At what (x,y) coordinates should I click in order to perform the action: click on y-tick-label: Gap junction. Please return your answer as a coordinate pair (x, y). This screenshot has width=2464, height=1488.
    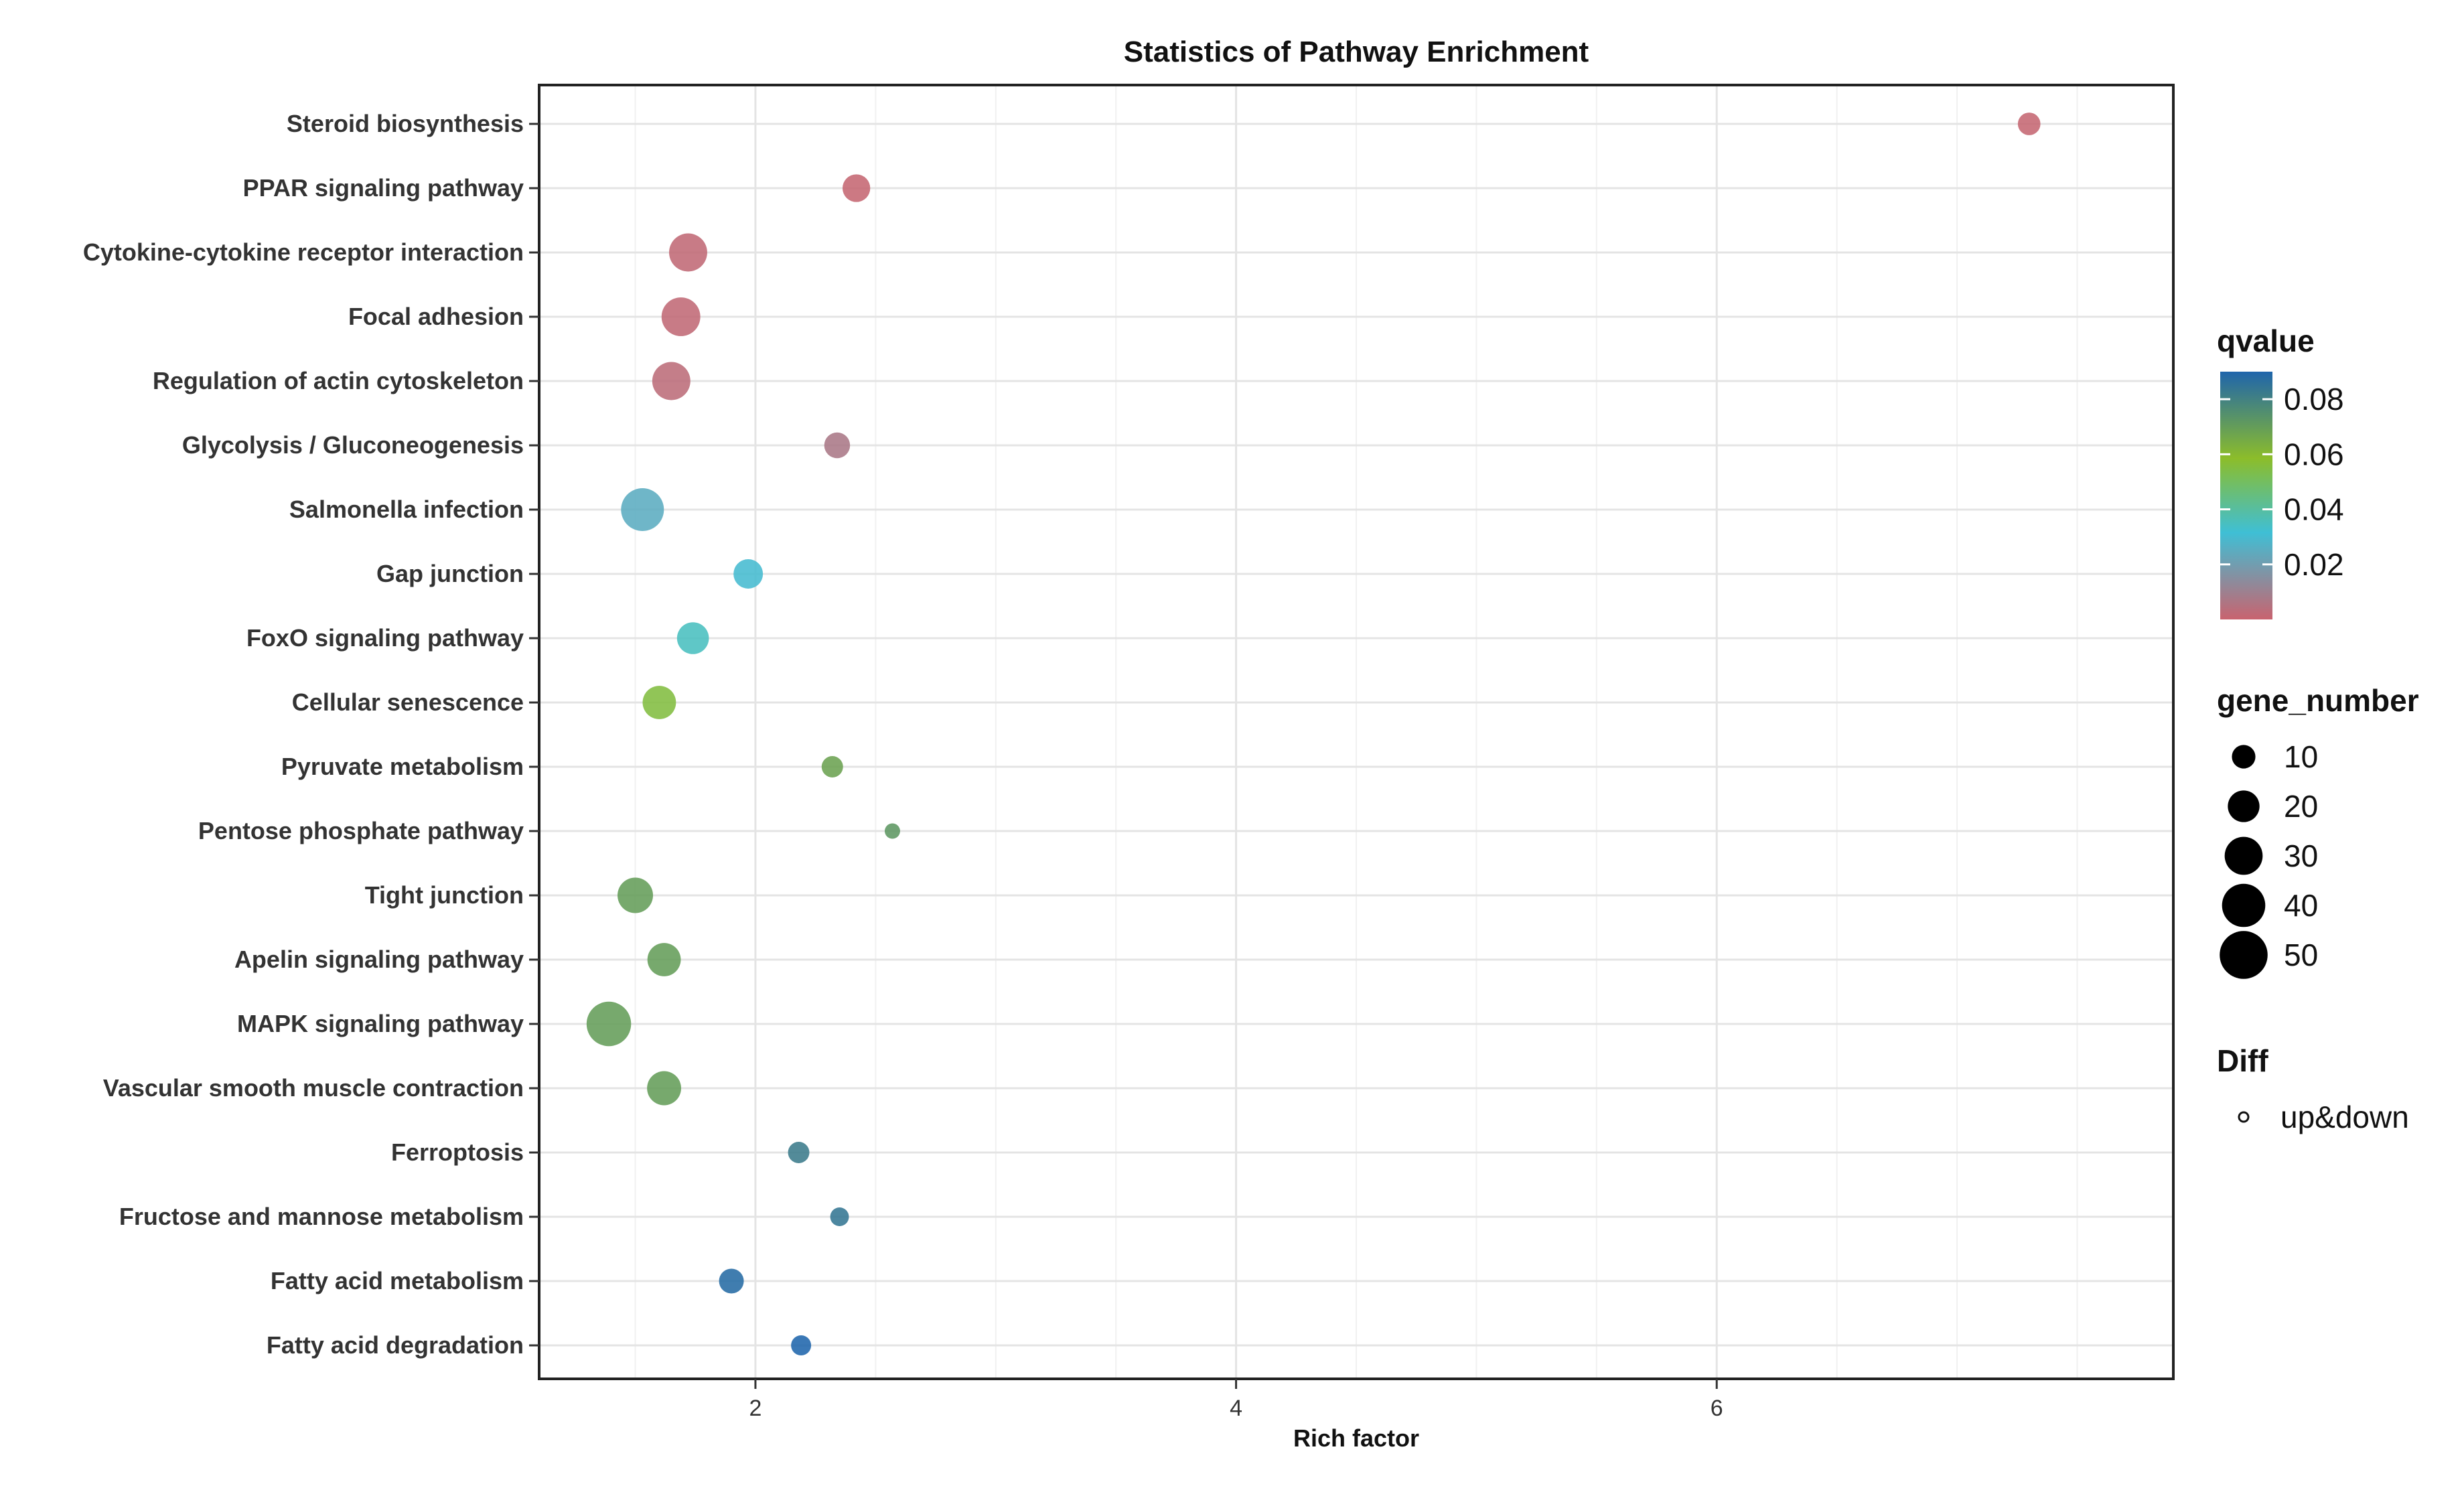
    Looking at the image, I should click on (450, 573).